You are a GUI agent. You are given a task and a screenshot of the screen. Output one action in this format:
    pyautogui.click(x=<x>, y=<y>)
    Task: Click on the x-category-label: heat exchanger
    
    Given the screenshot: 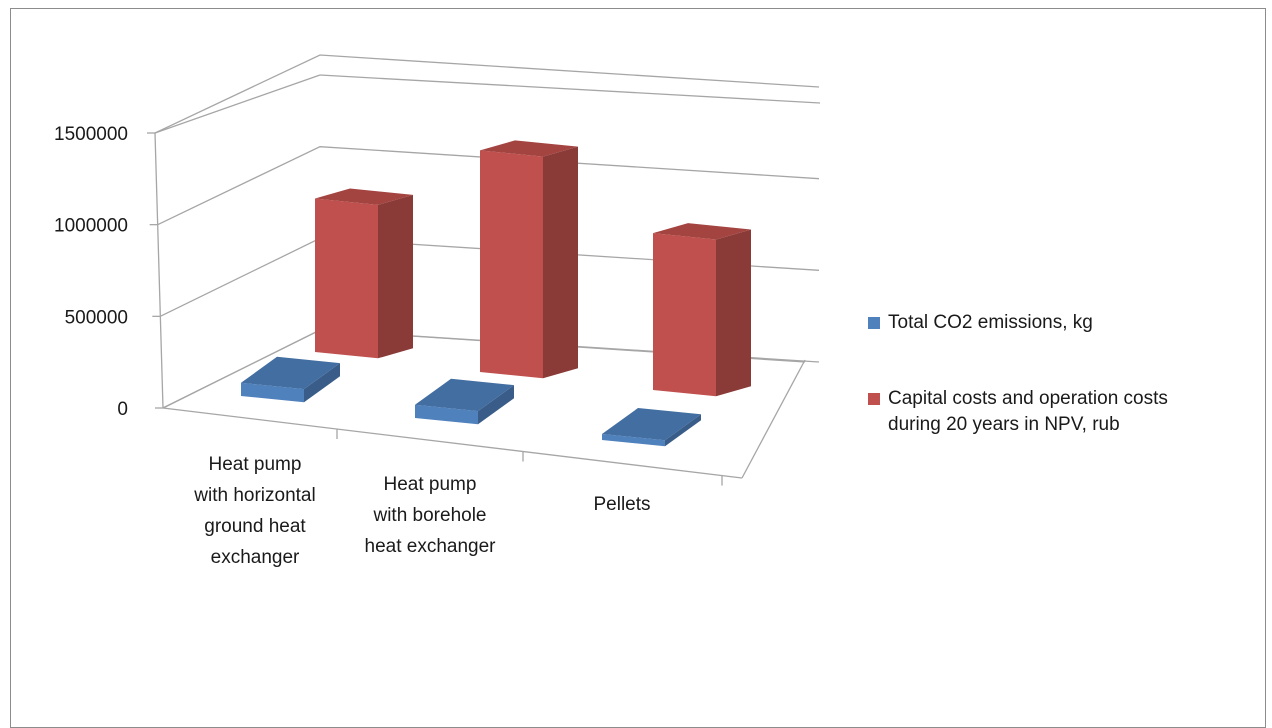 What is the action you would take?
    pyautogui.click(x=431, y=546)
    